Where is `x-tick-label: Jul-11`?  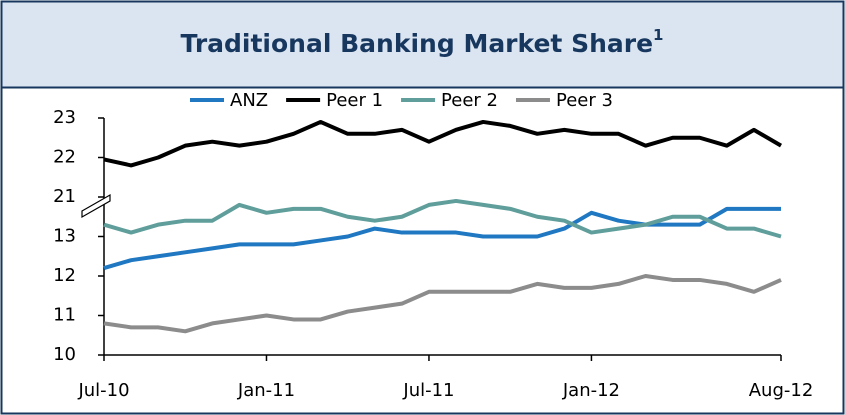
x-tick-label: Jul-11 is located at coordinates (428, 390).